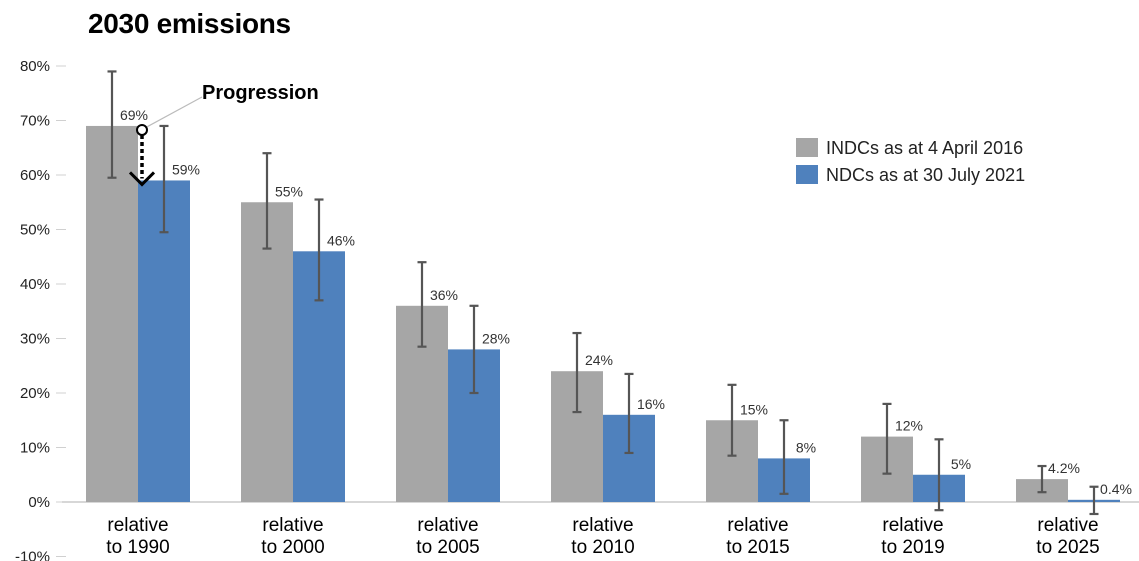  What do you see at coordinates (173, 112) in the screenshot?
I see `annotation-leader` at bounding box center [173, 112].